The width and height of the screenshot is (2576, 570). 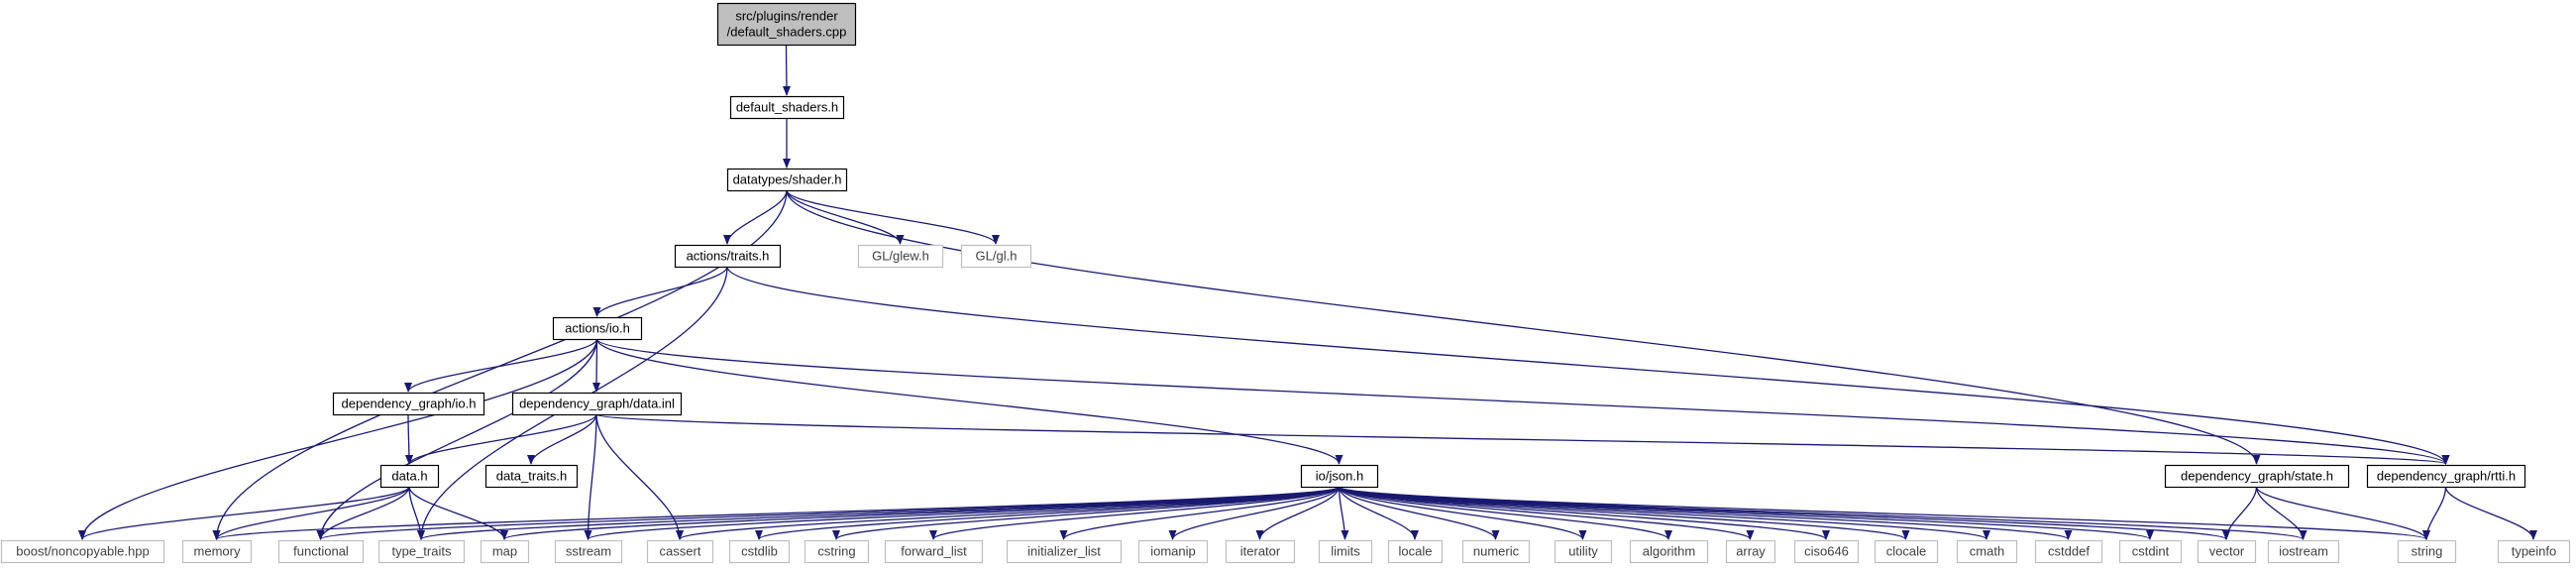 I want to click on node-sstream: sstream, so click(x=588, y=551).